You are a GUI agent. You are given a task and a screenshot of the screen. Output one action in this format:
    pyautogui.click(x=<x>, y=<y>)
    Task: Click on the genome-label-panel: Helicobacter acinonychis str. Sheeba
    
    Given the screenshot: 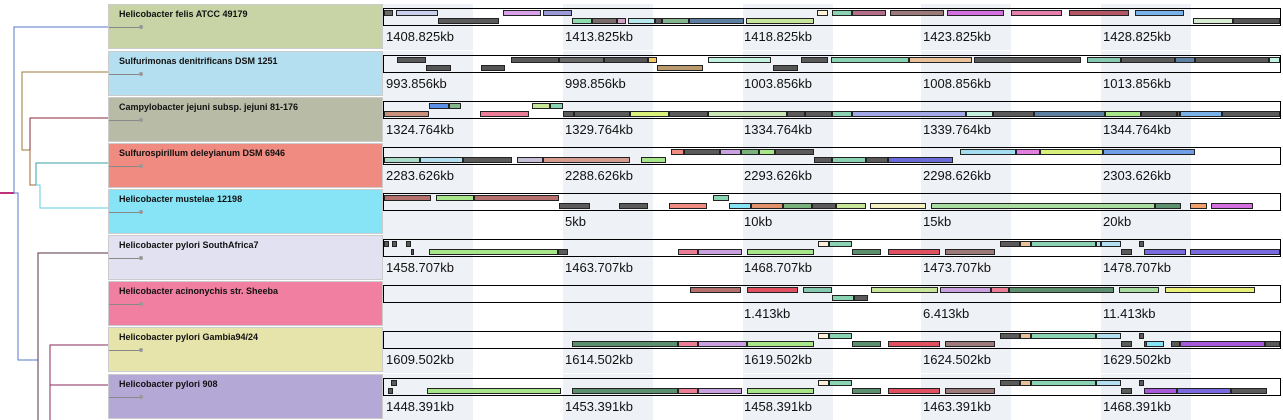 What is the action you would take?
    pyautogui.click(x=245, y=303)
    